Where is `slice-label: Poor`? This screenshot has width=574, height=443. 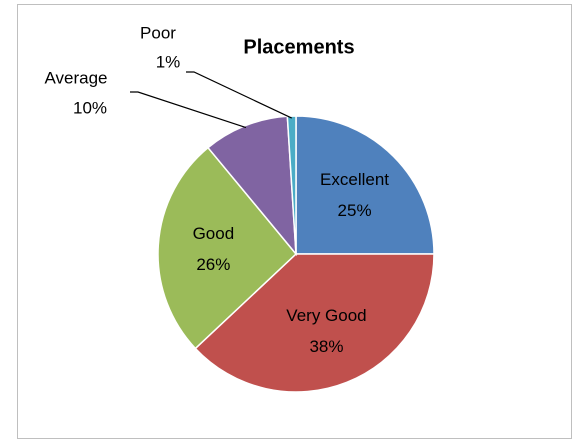 slice-label: Poor is located at coordinates (158, 33).